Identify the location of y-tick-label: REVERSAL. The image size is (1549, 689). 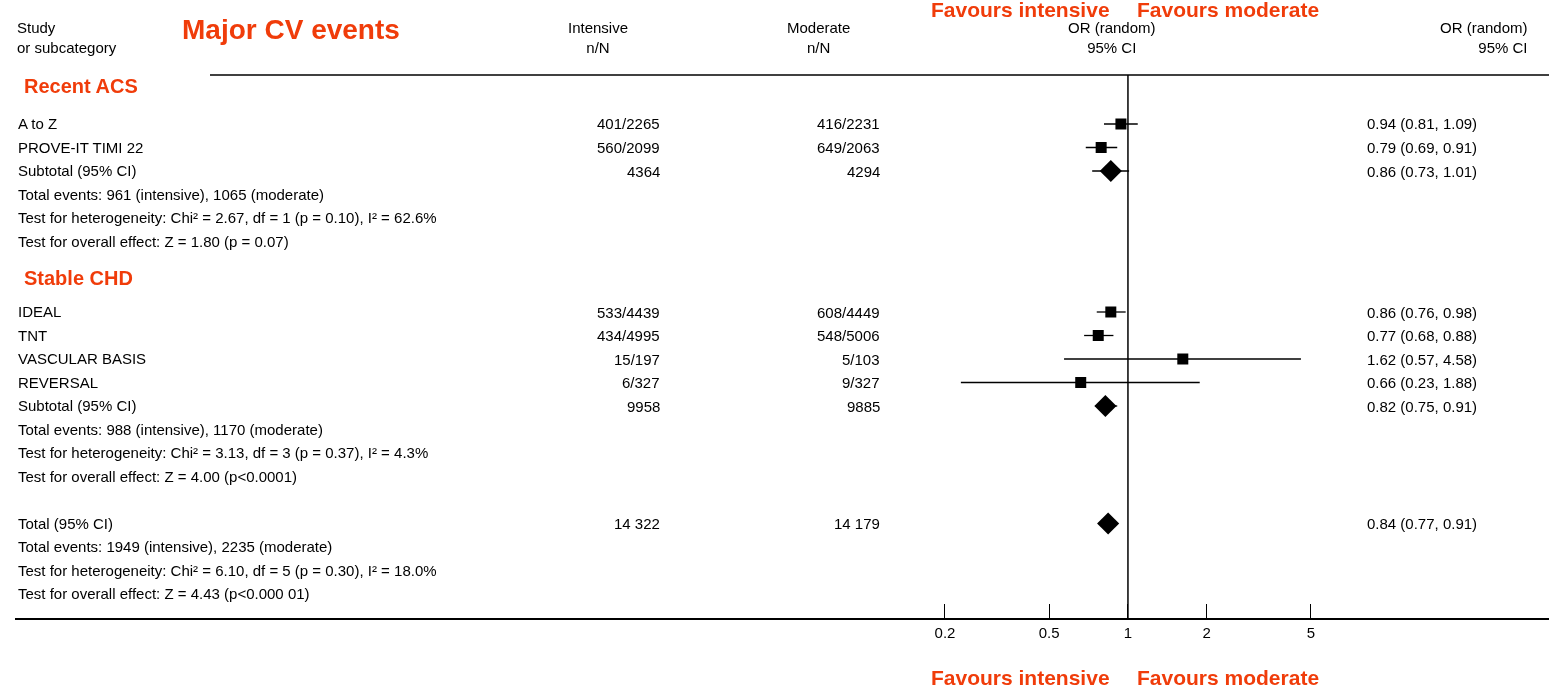
(58, 382).